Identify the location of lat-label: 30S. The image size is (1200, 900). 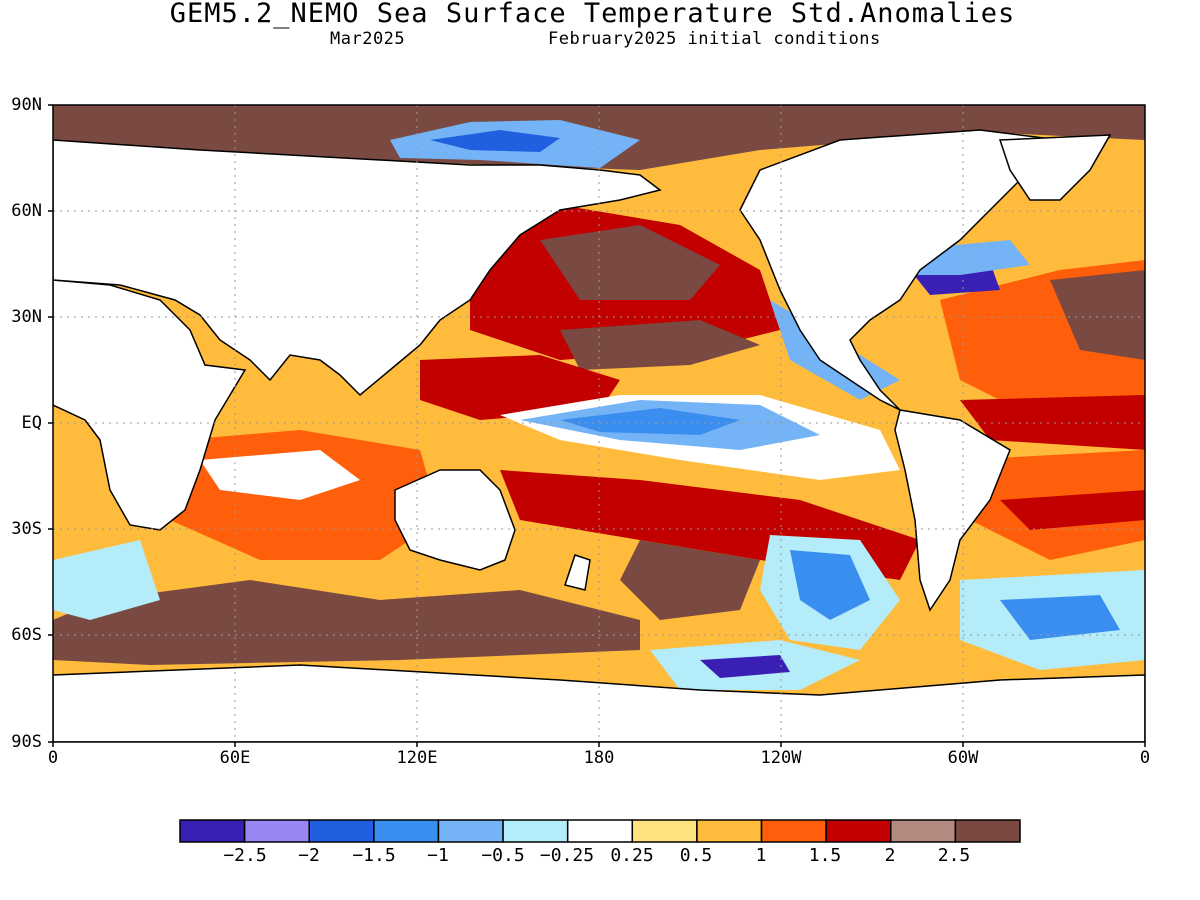
(26, 529).